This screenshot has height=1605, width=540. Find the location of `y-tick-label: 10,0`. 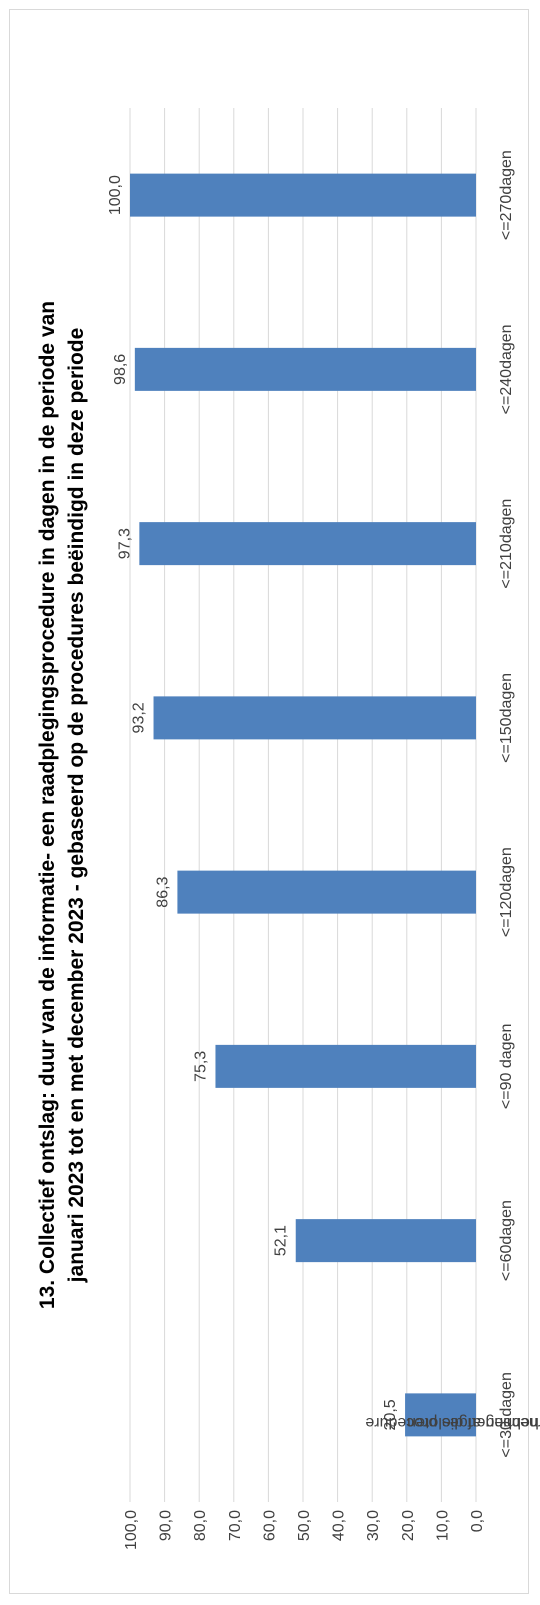

y-tick-label: 10,0 is located at coordinates (442, 1525).